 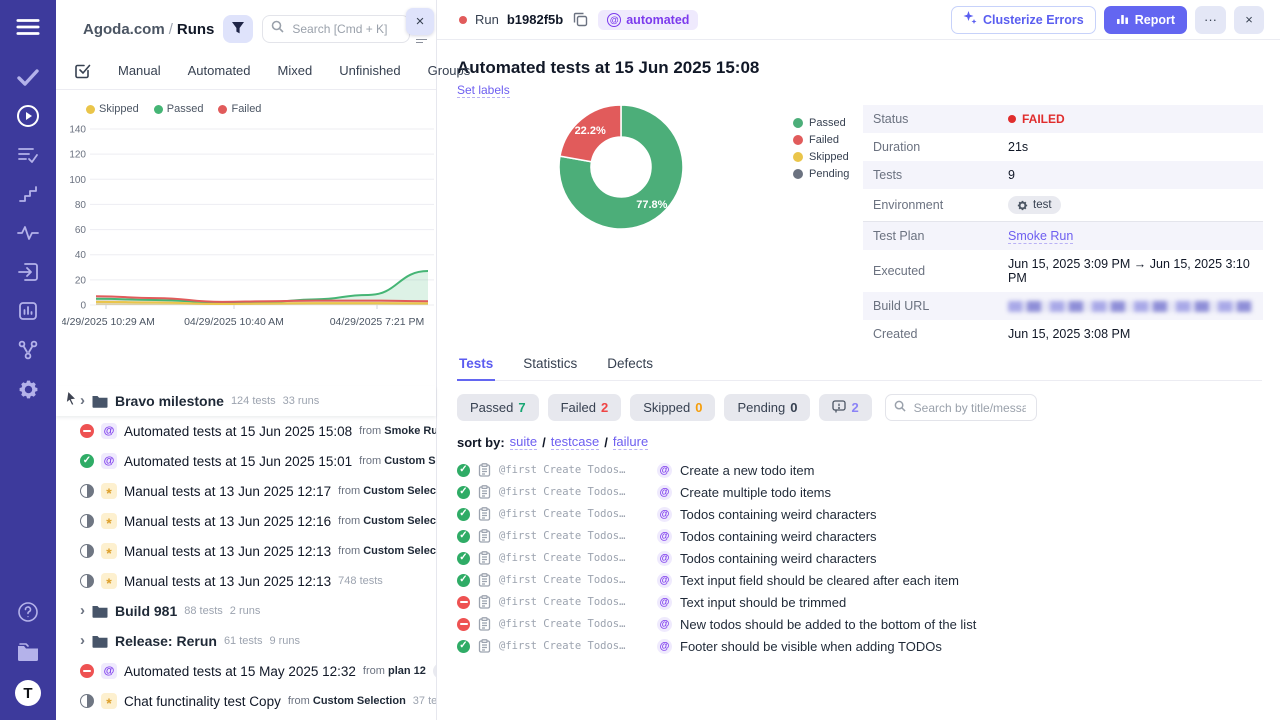 I want to click on copy-icon, so click(x=580, y=19).